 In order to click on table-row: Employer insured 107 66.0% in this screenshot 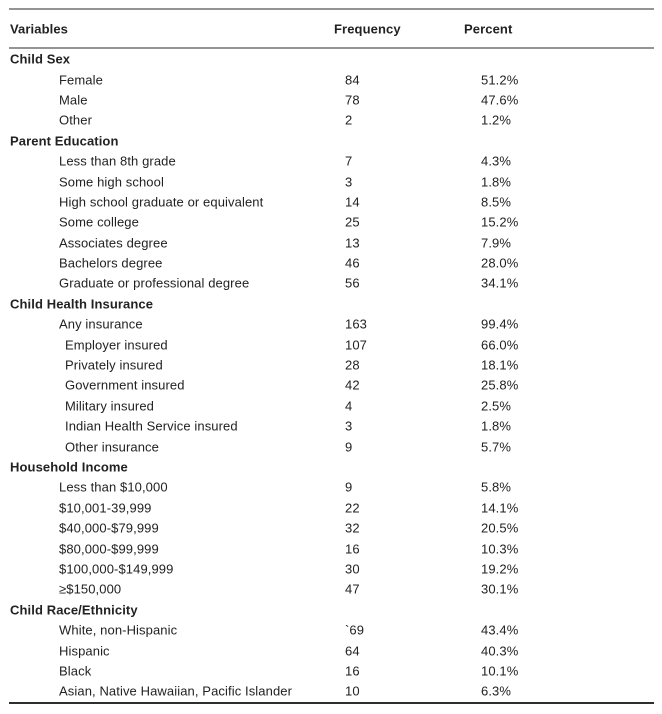, I will do `click(331, 344)`.